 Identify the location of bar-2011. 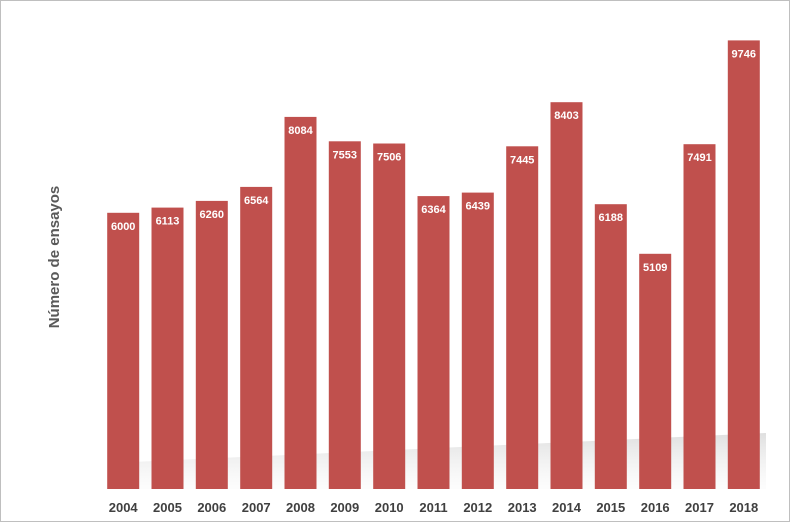
(433, 342).